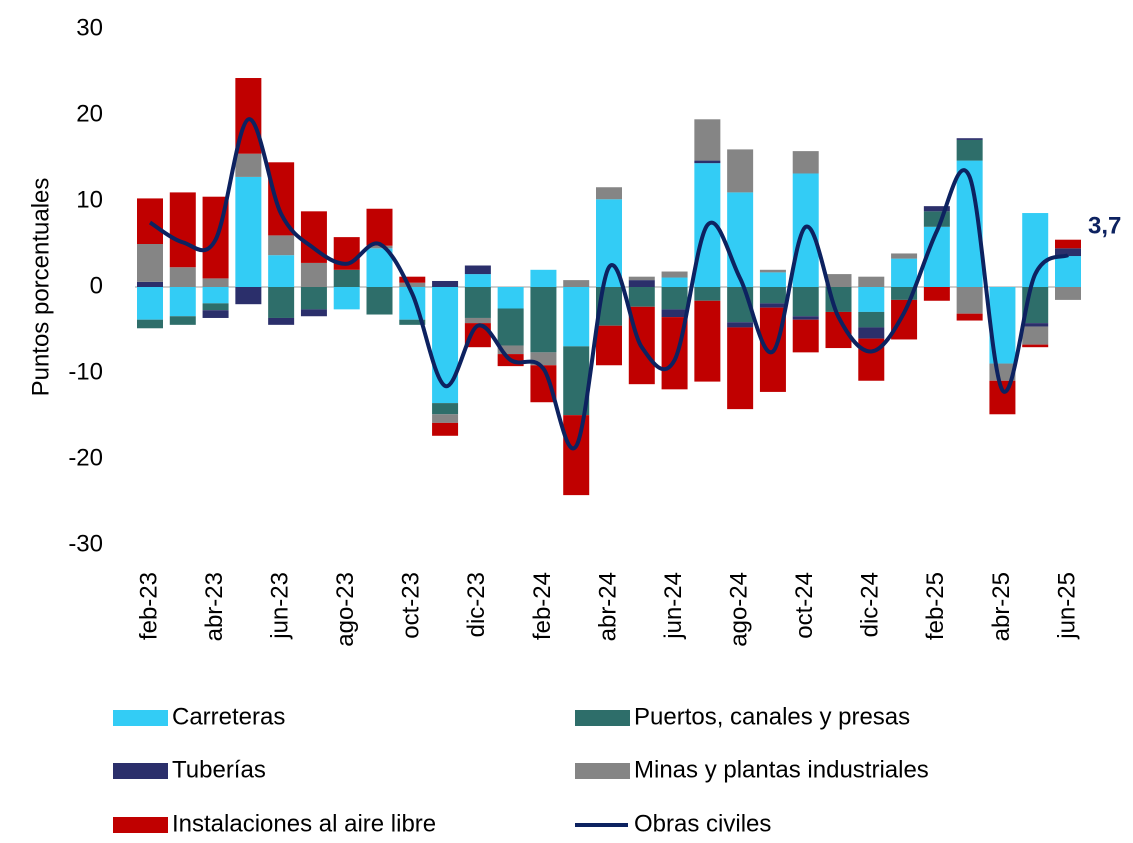 Image resolution: width=1133 pixels, height=843 pixels. Describe the element at coordinates (219, 769) in the screenshot. I see `legend-label: Tuberías` at that location.